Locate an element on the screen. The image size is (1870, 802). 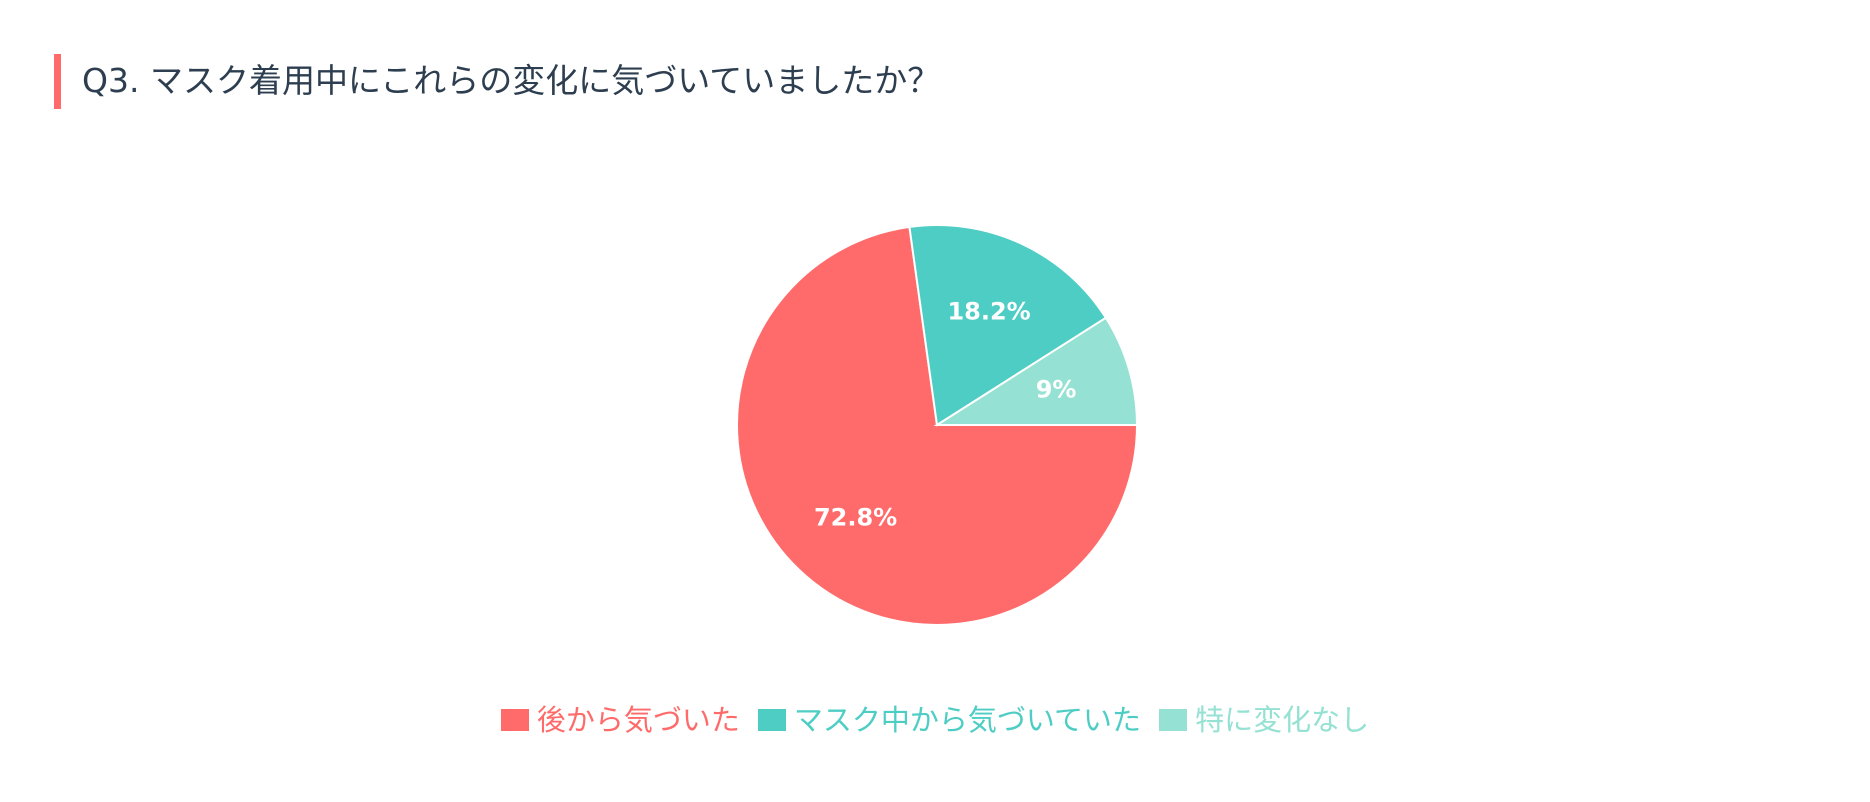
legend-item-0: 後から気づいた is located at coordinates (620, 720).